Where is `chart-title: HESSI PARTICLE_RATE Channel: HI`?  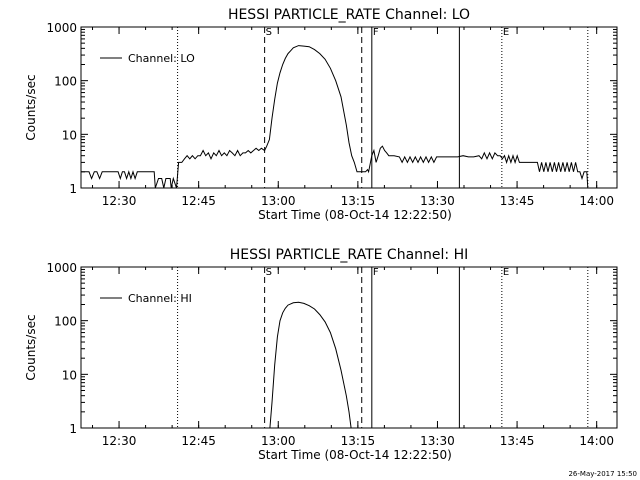 chart-title: HESSI PARTICLE_RATE Channel: HI is located at coordinates (349, 255).